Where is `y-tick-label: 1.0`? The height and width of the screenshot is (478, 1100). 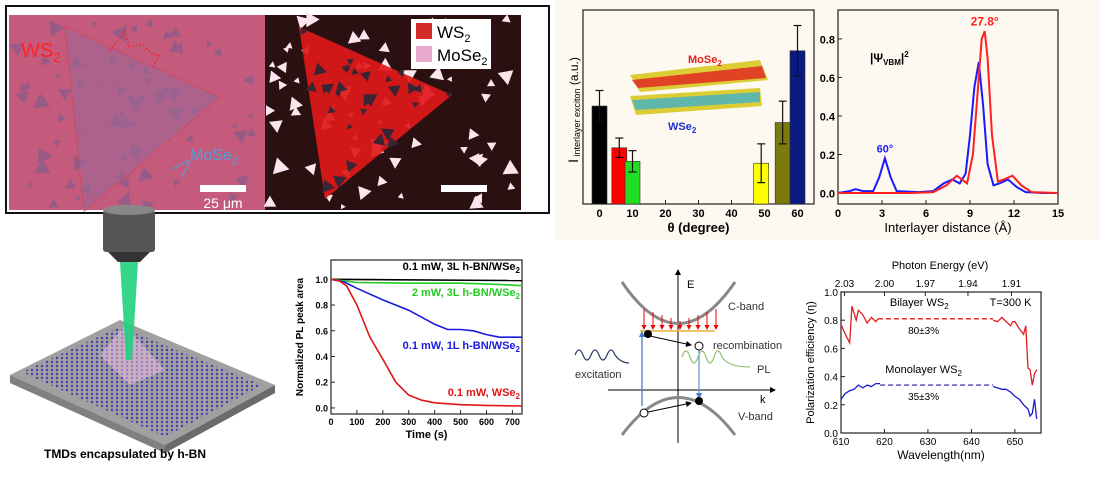 y-tick-label: 1.0 is located at coordinates (831, 293).